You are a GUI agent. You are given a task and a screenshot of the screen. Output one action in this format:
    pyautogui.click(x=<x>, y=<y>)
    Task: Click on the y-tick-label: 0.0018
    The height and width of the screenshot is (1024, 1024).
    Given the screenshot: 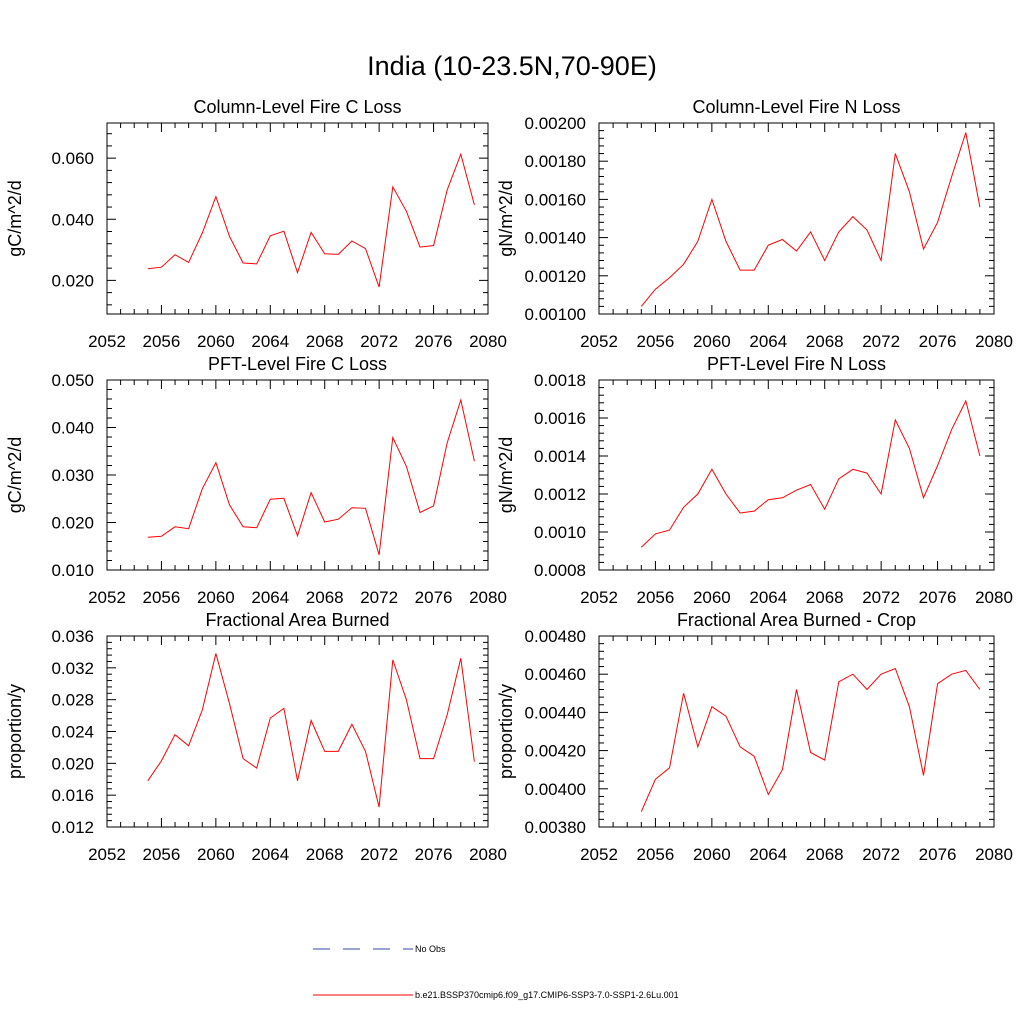 What is the action you would take?
    pyautogui.click(x=560, y=380)
    